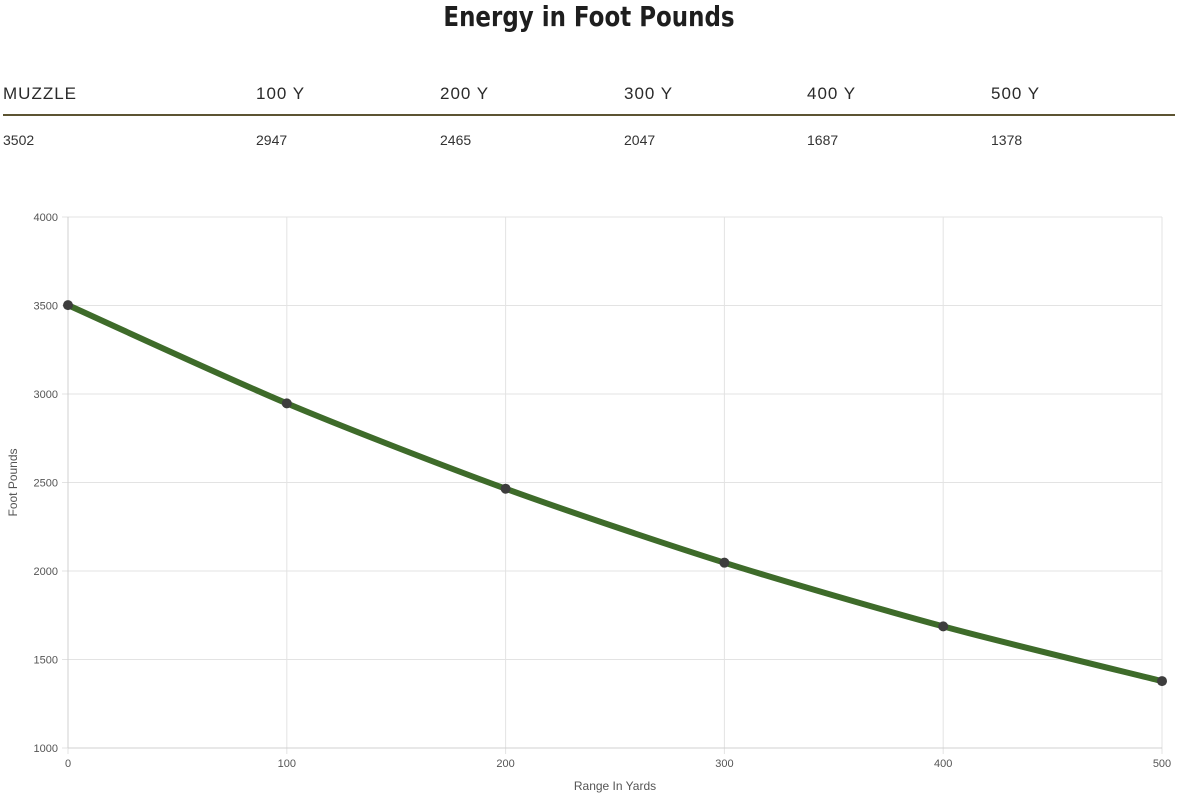 The image size is (1178, 795). I want to click on header-100y: 100 Y, so click(281, 93).